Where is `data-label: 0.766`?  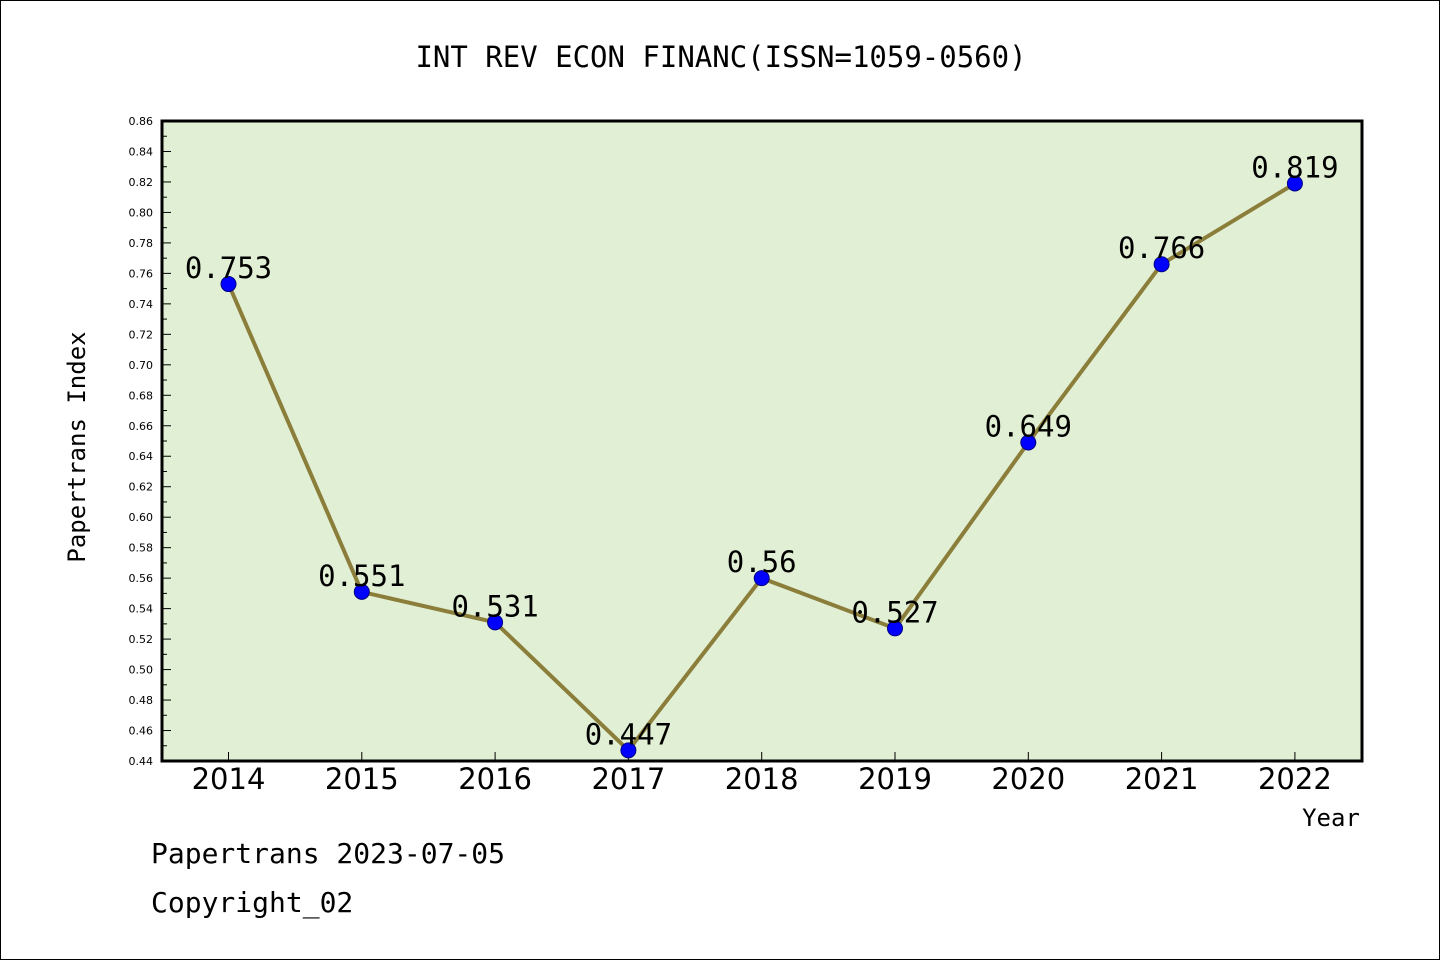
data-label: 0.766 is located at coordinates (1161, 248).